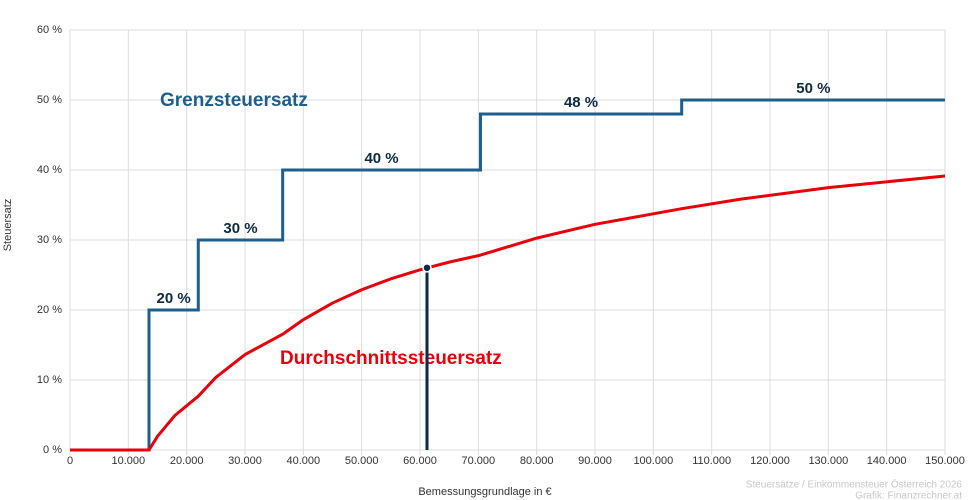  Describe the element at coordinates (240, 228) in the screenshot. I see `rate-label: 30 %` at that location.